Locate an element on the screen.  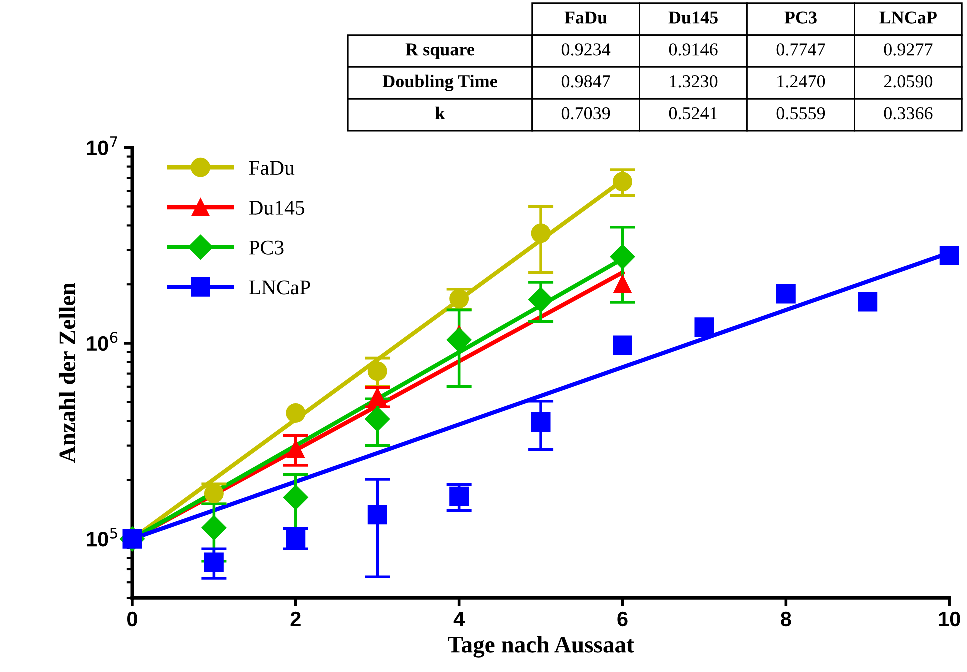
text: 0.5241 is located at coordinates (693, 113).